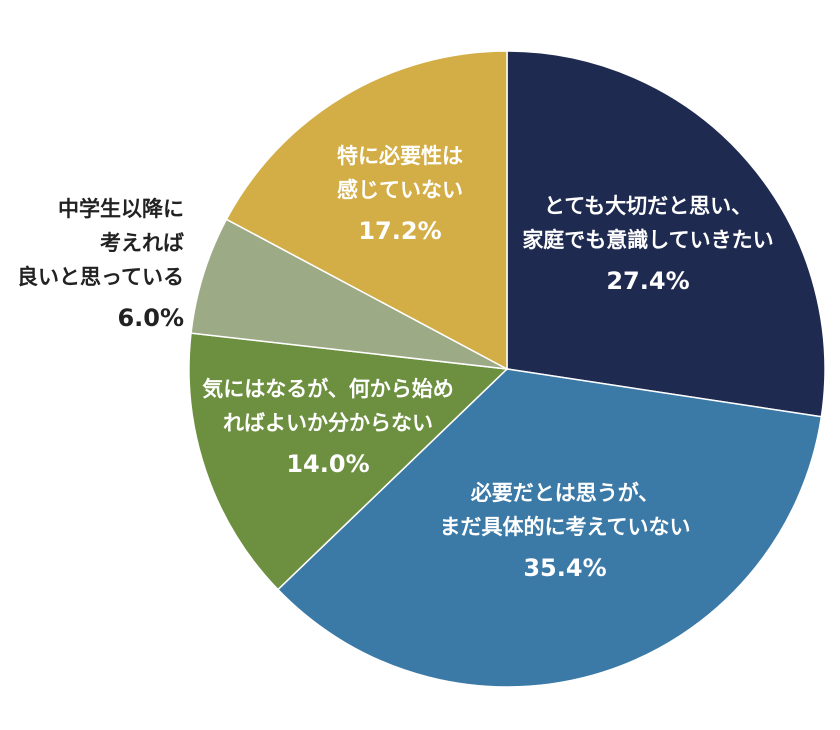 The image size is (840, 730). Describe the element at coordinates (400, 190) in the screenshot. I see `slice-label-5-line-2: 感じていない` at that location.